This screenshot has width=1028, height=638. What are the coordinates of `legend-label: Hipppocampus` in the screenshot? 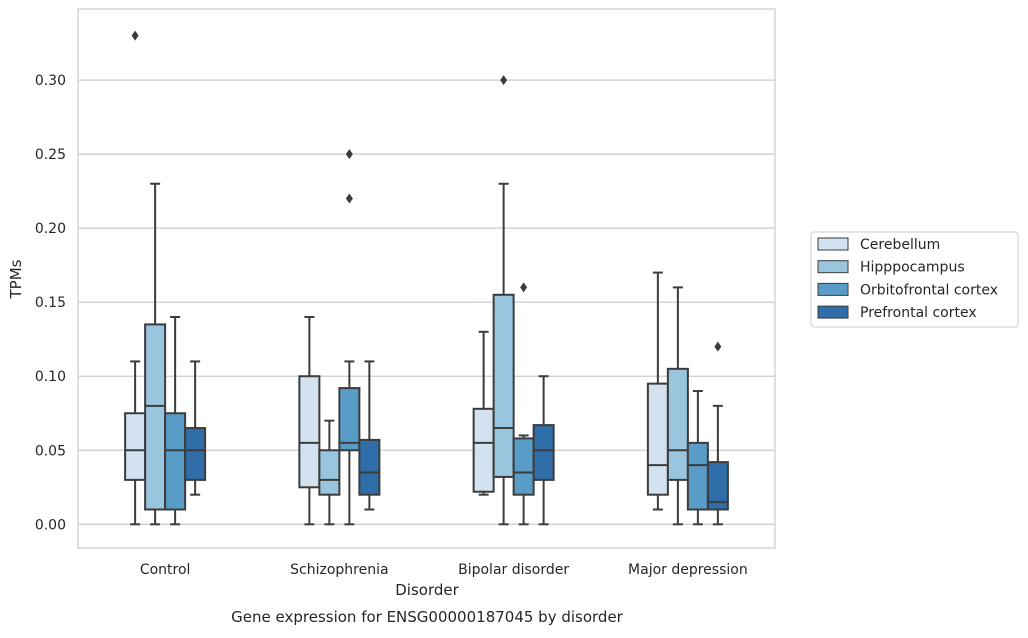 It's located at (912, 268).